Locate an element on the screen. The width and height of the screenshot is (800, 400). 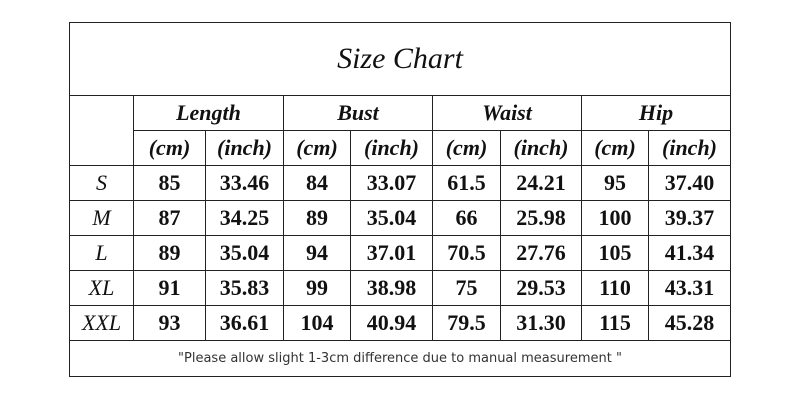
group-header: Hip is located at coordinates (656, 113).